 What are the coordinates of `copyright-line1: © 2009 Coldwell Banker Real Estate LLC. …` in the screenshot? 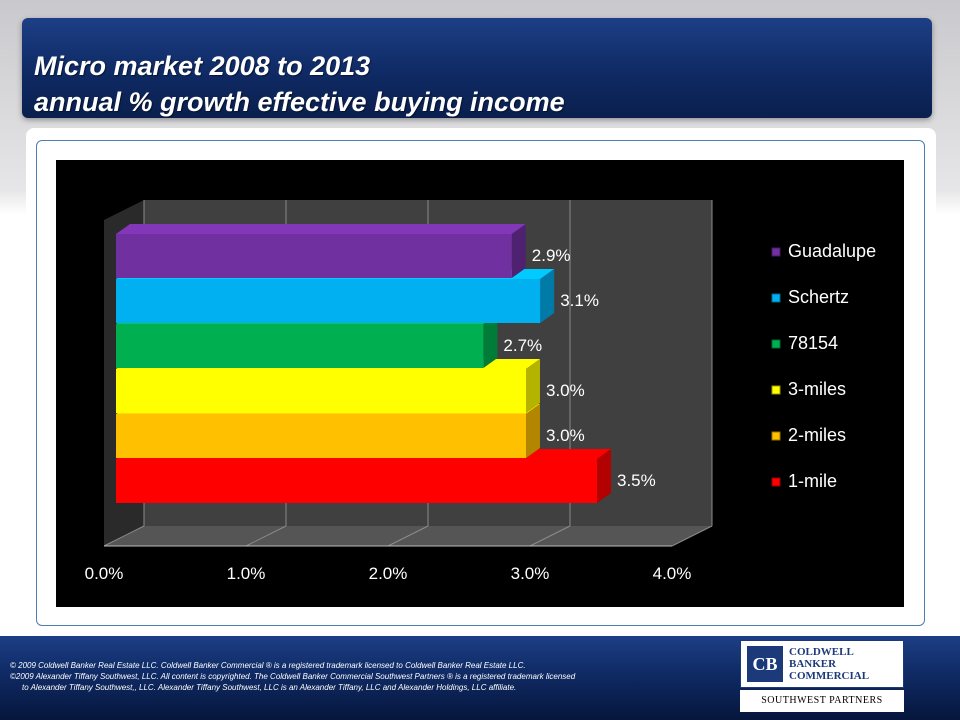 It's located at (268, 665).